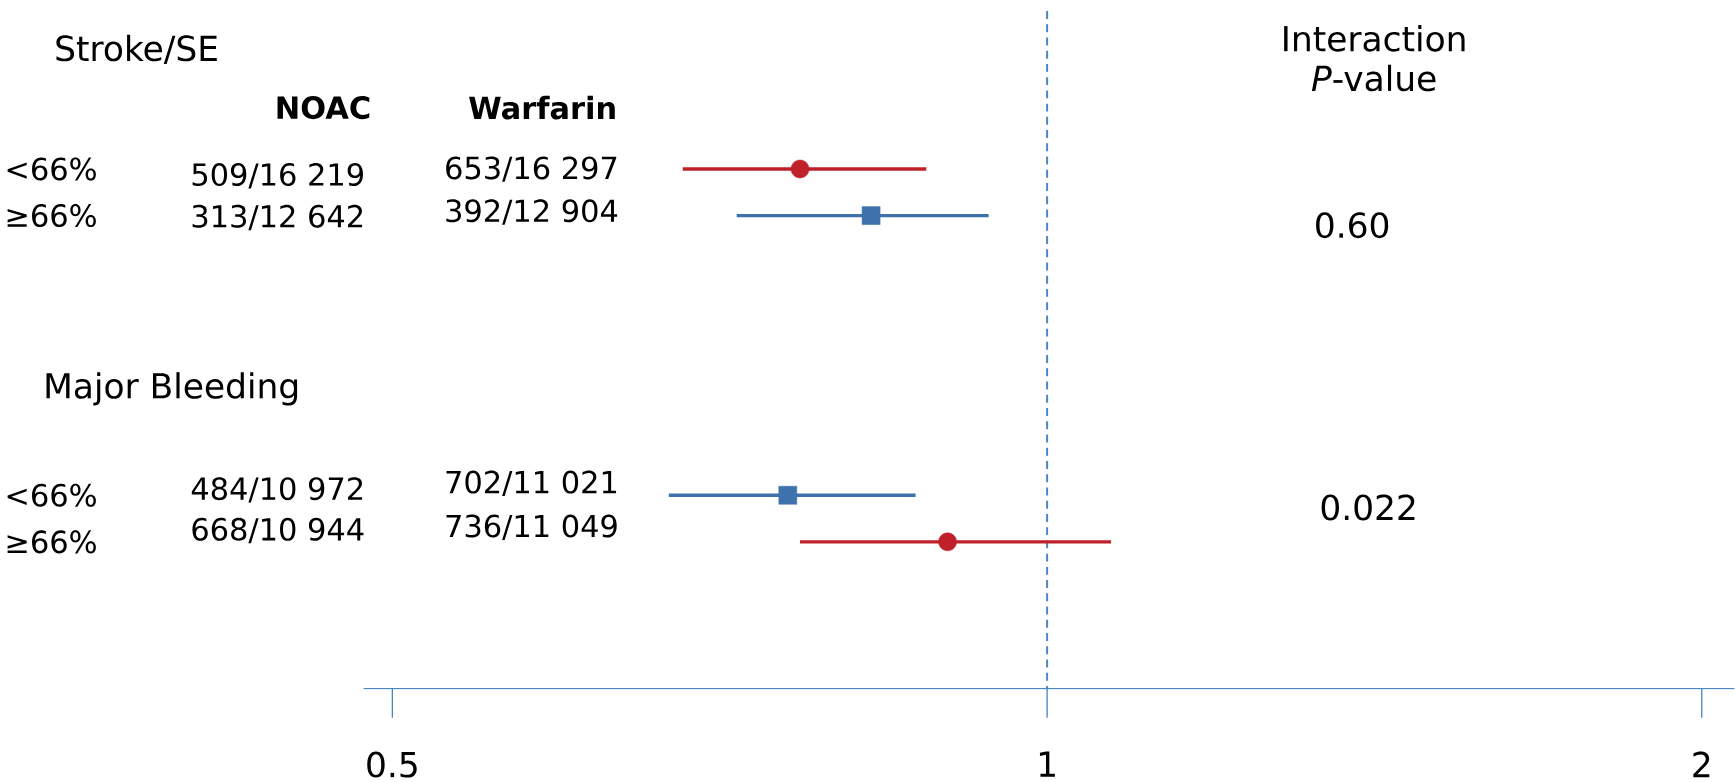 The width and height of the screenshot is (1735, 782). I want to click on text: 313/12 642, so click(277, 217).